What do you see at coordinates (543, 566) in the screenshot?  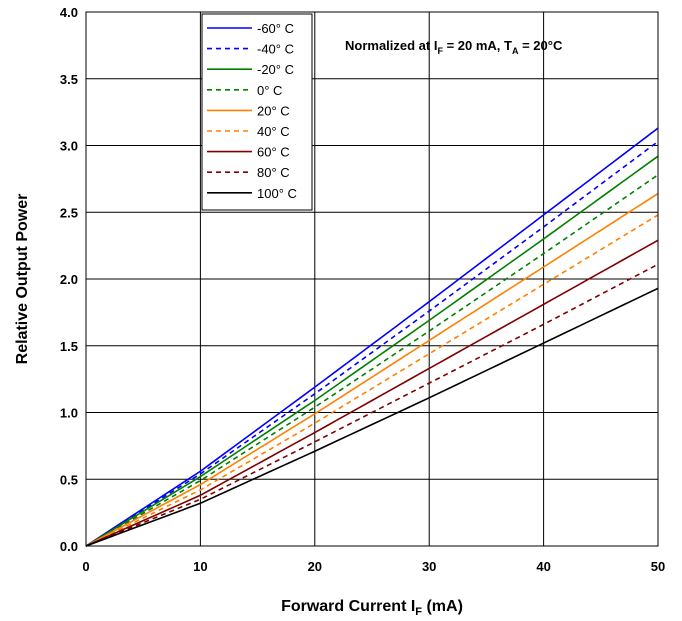 I see `x-tick-label: 40` at bounding box center [543, 566].